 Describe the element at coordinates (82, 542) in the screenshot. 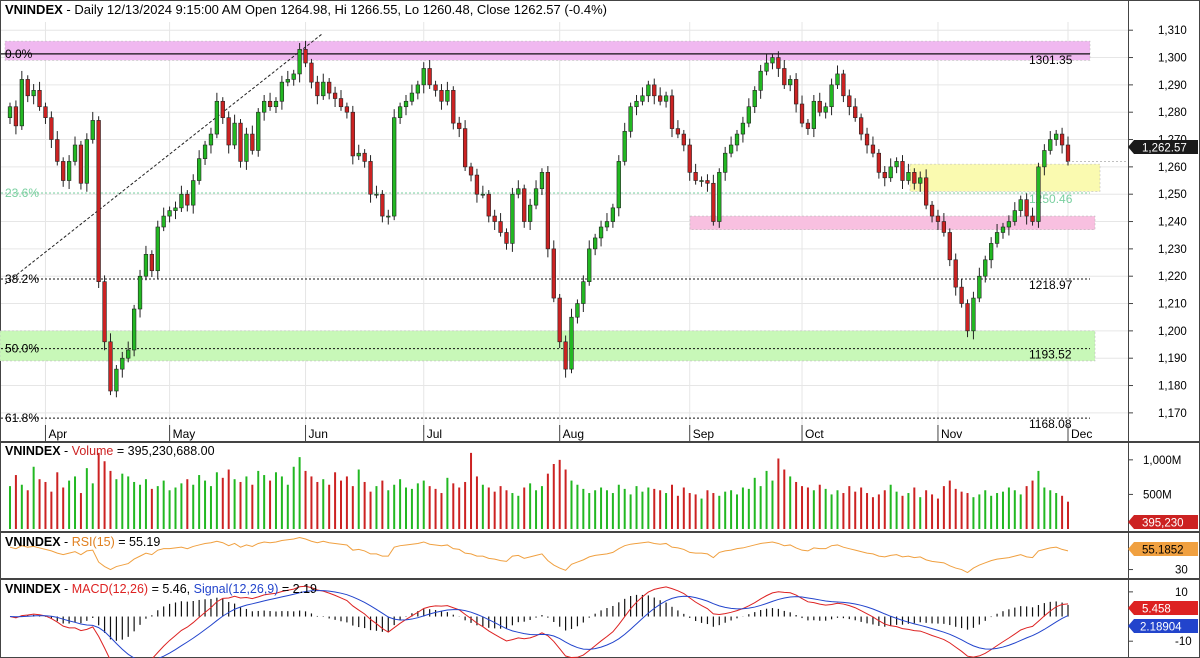

I see `rsi-header: VNINDEX - RSI(15) = 55.19` at that location.